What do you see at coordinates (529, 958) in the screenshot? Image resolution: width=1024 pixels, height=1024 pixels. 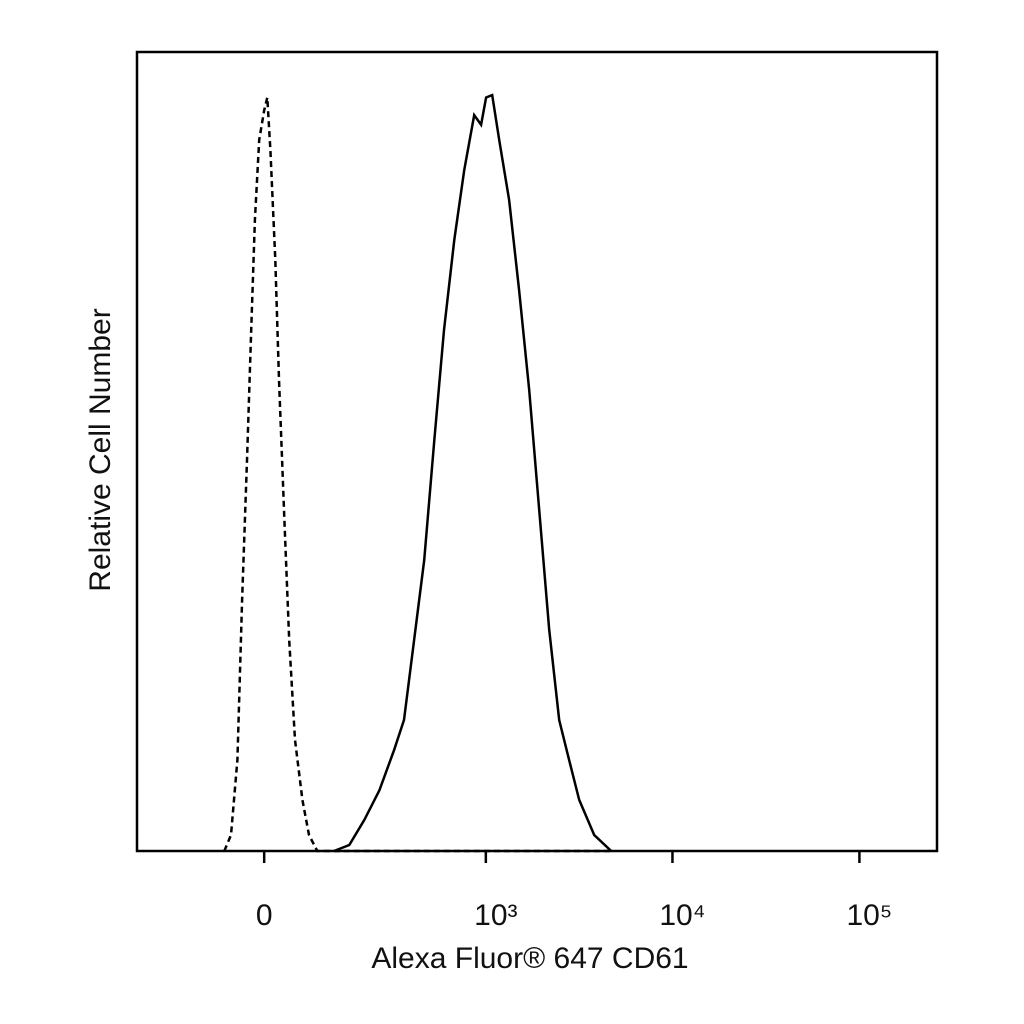 I see `x-axis-title: Alexa Fluor® 647 CD61` at bounding box center [529, 958].